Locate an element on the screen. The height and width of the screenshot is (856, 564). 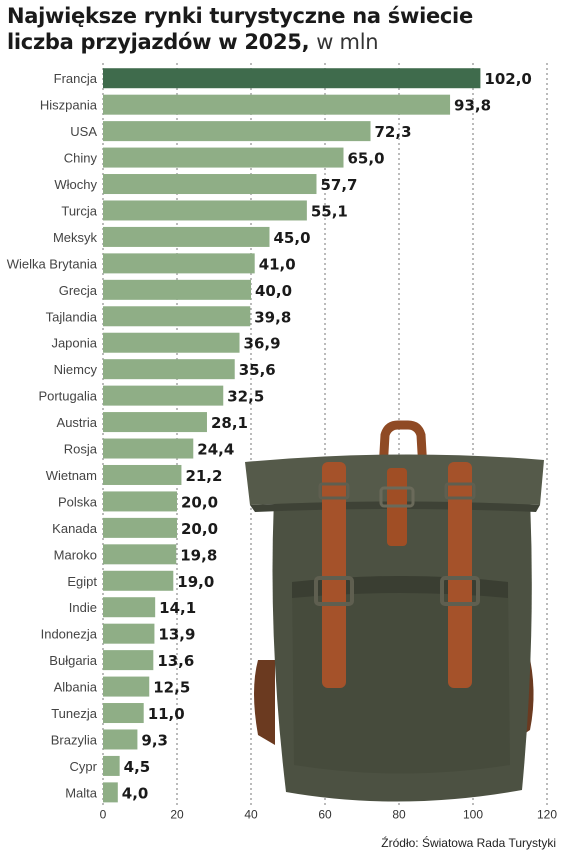
category-label: Indie is located at coordinates (83, 607).